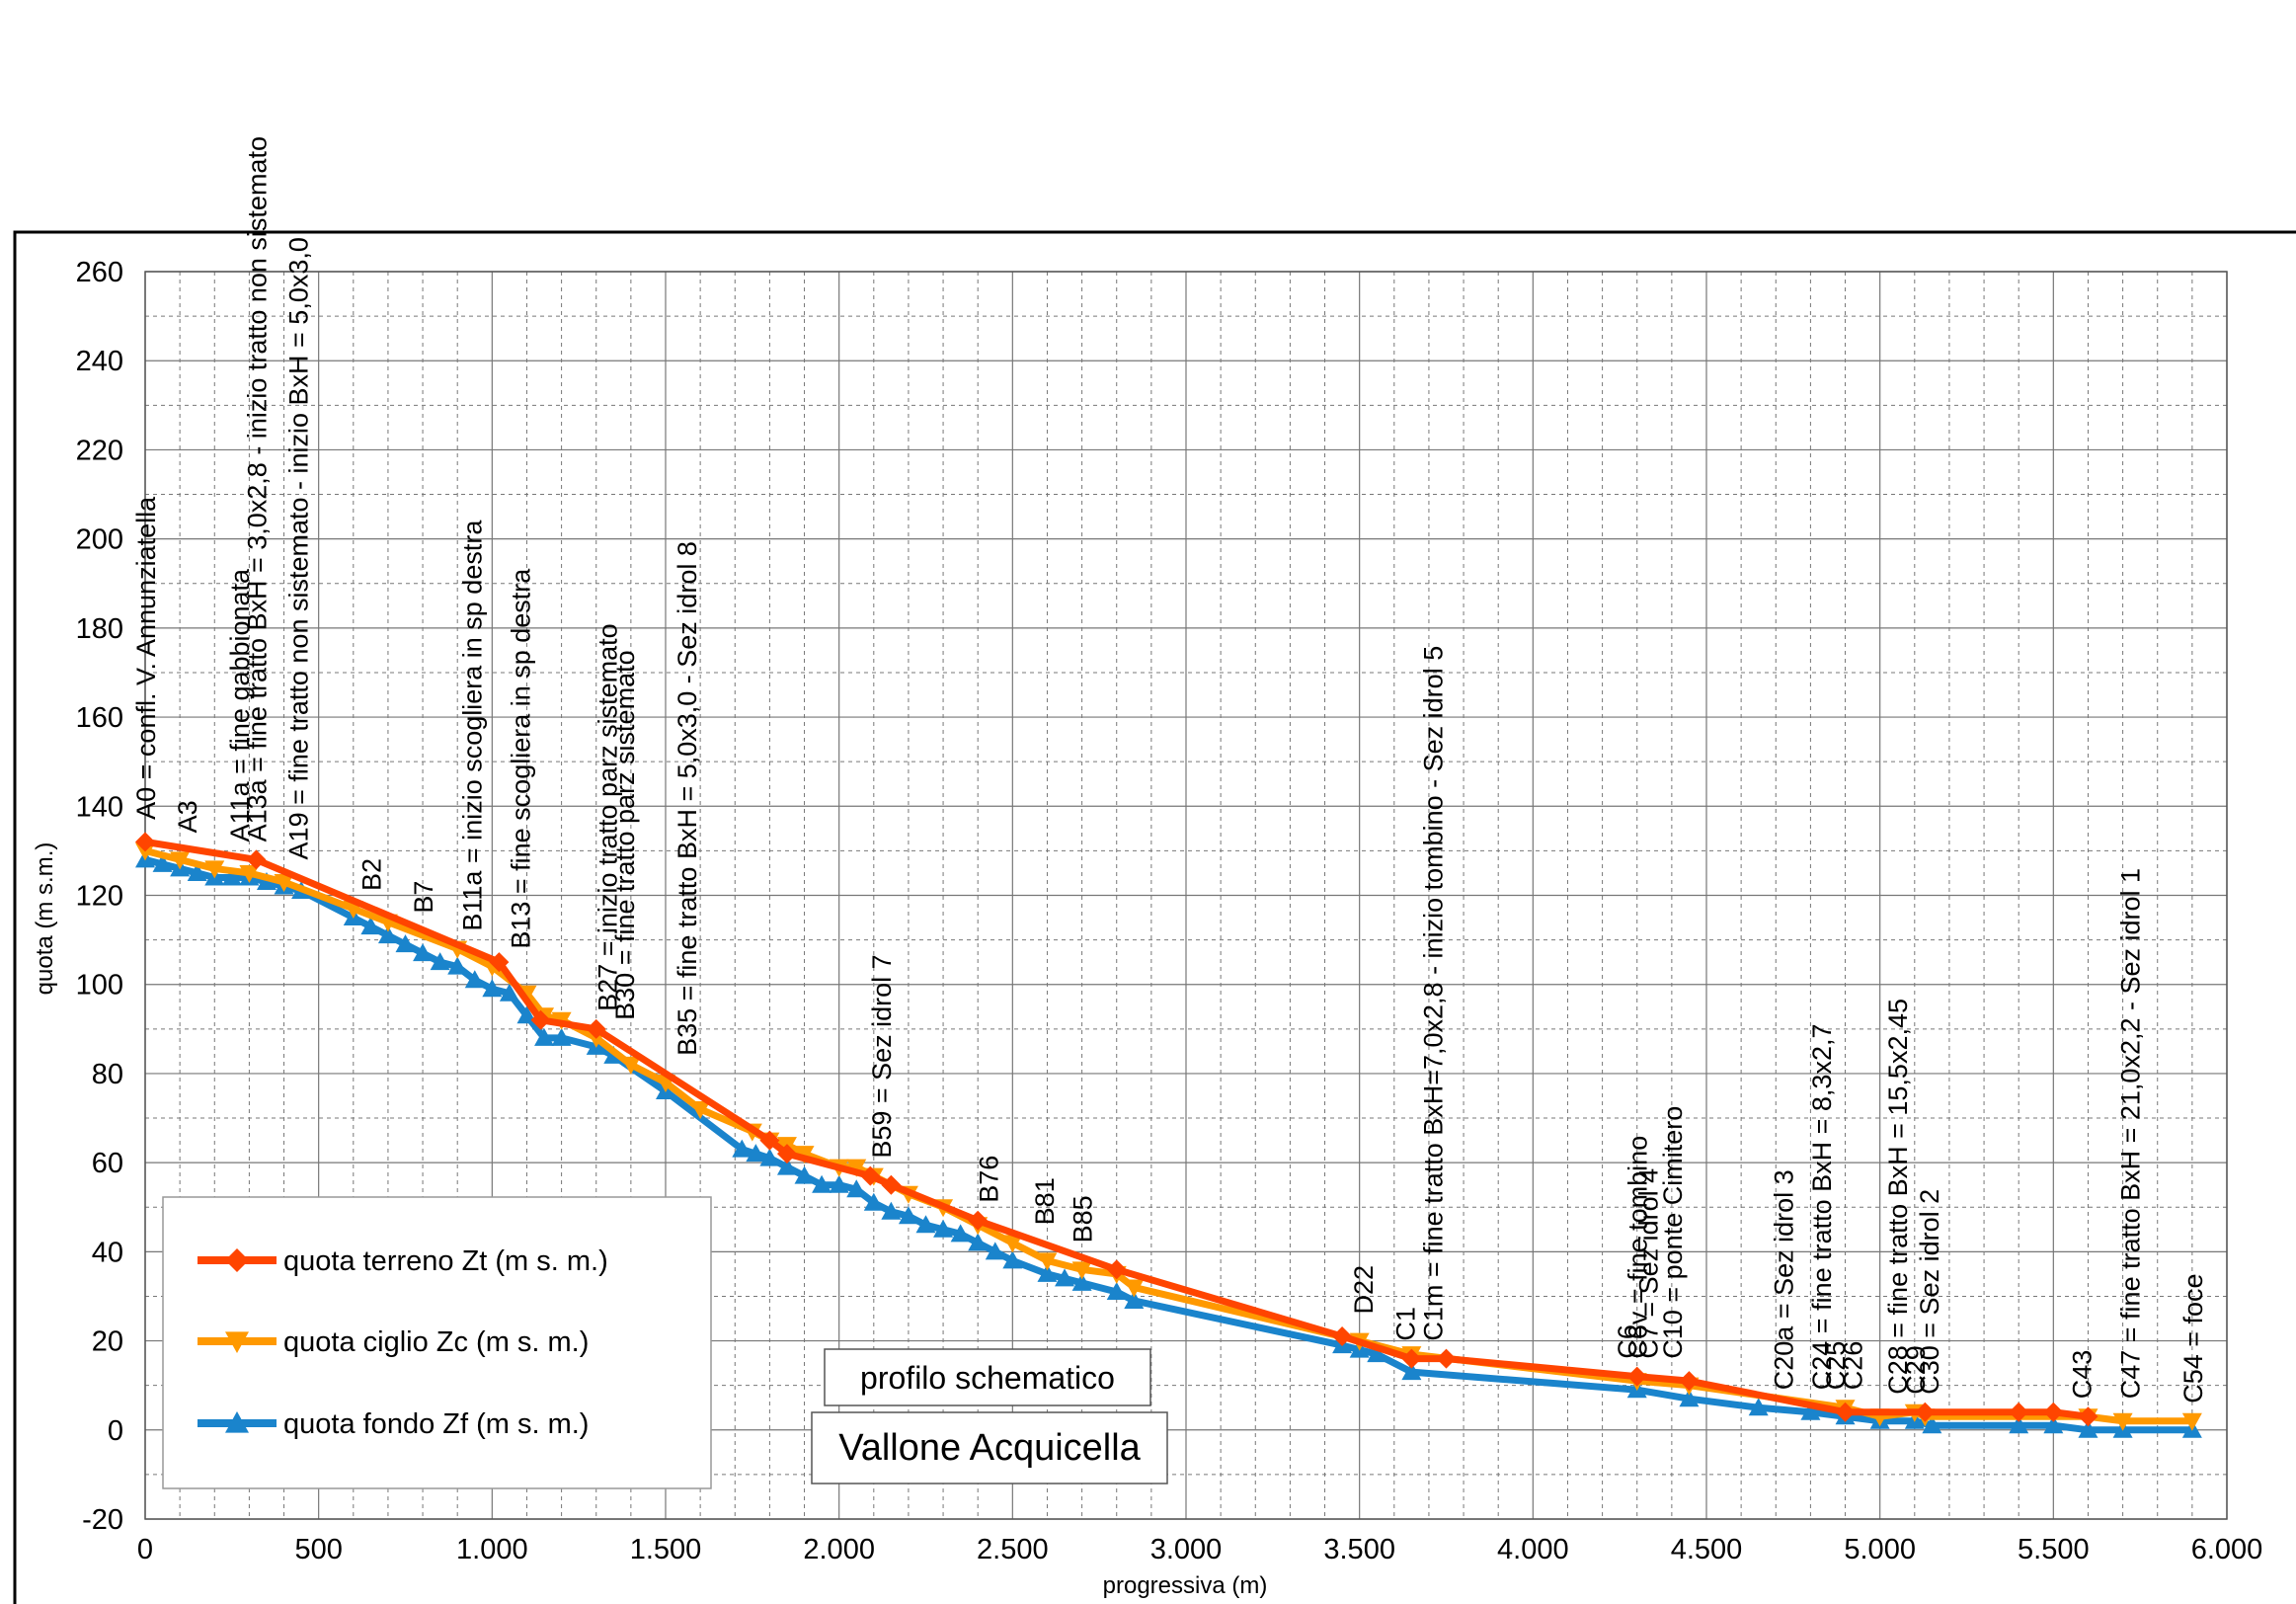 Image resolution: width=2296 pixels, height=1604 pixels. What do you see at coordinates (987, 1378) in the screenshot?
I see `subtitle-text: profilo schematico` at bounding box center [987, 1378].